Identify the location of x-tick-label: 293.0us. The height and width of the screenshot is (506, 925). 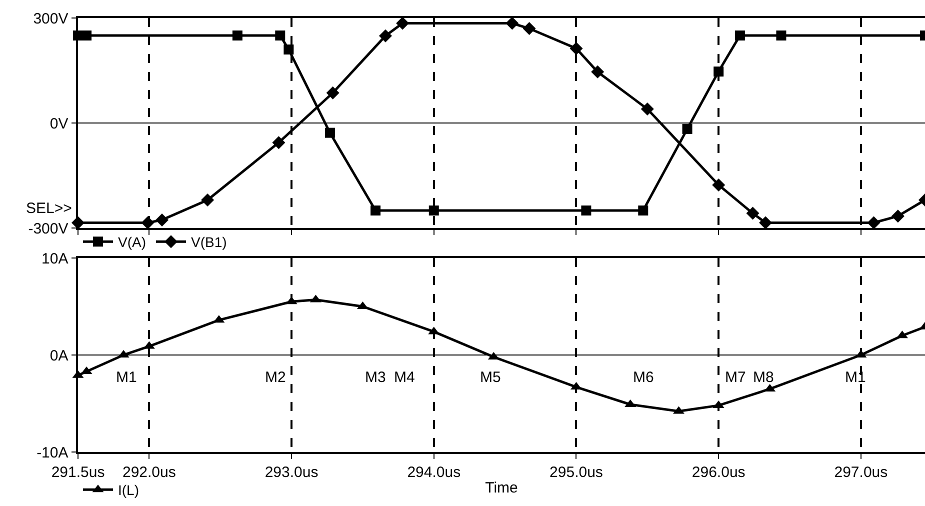
(291, 472).